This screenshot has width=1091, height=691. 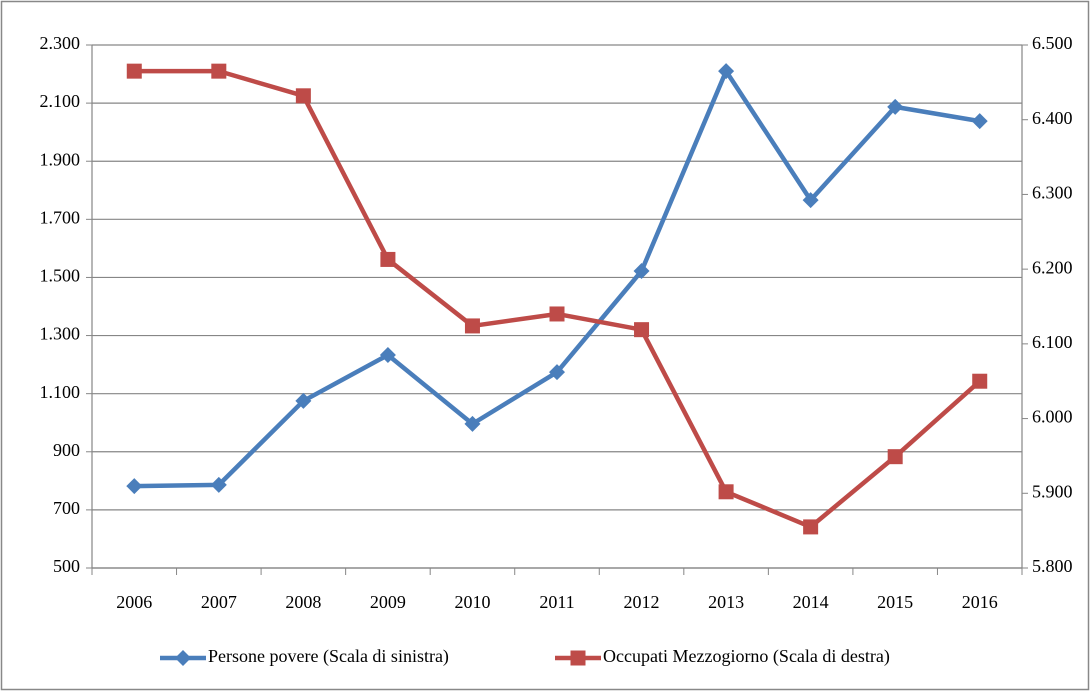 I want to click on x-tick-label: 2015, so click(x=895, y=602).